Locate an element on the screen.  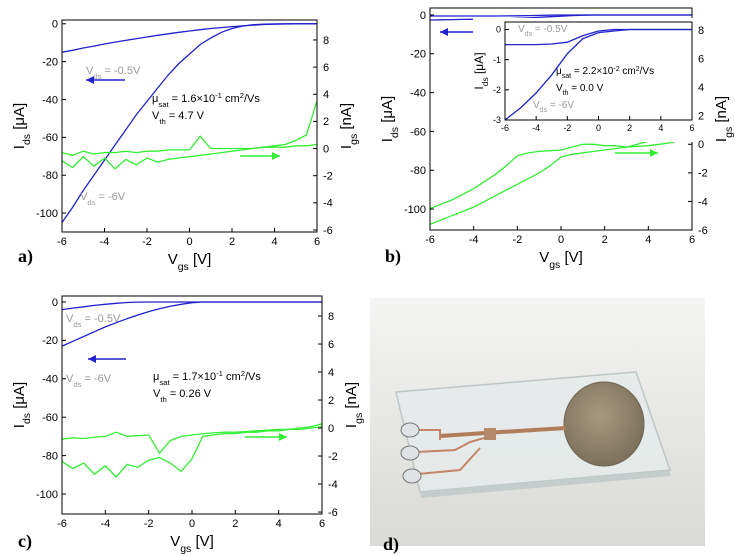
y-tick-label: -40 is located at coordinates (418, 93).